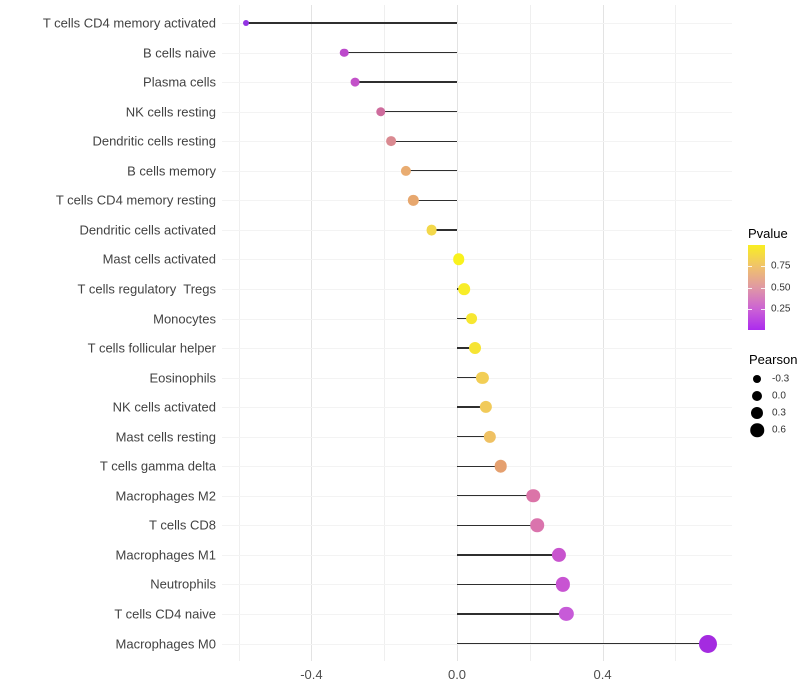  Describe the element at coordinates (146, 289) in the screenshot. I see `category-label: T cells regulatory Tregs` at that location.